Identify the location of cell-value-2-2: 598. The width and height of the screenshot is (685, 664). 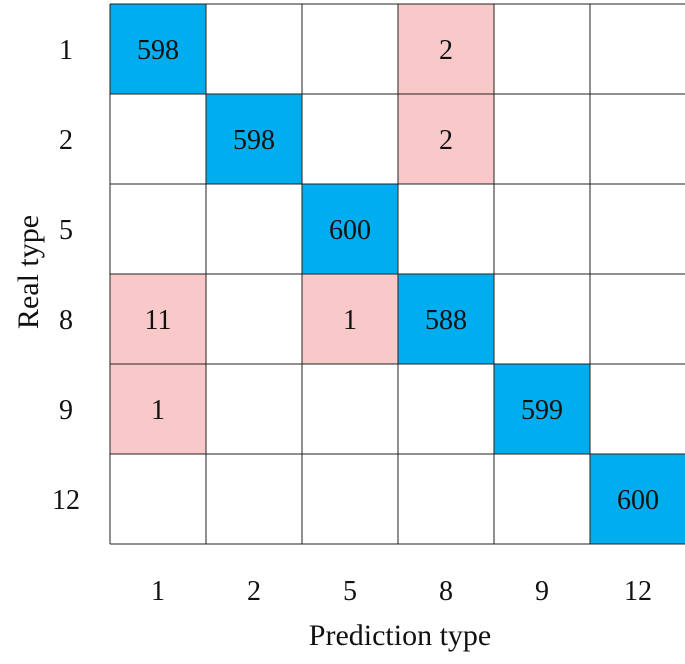
(254, 140).